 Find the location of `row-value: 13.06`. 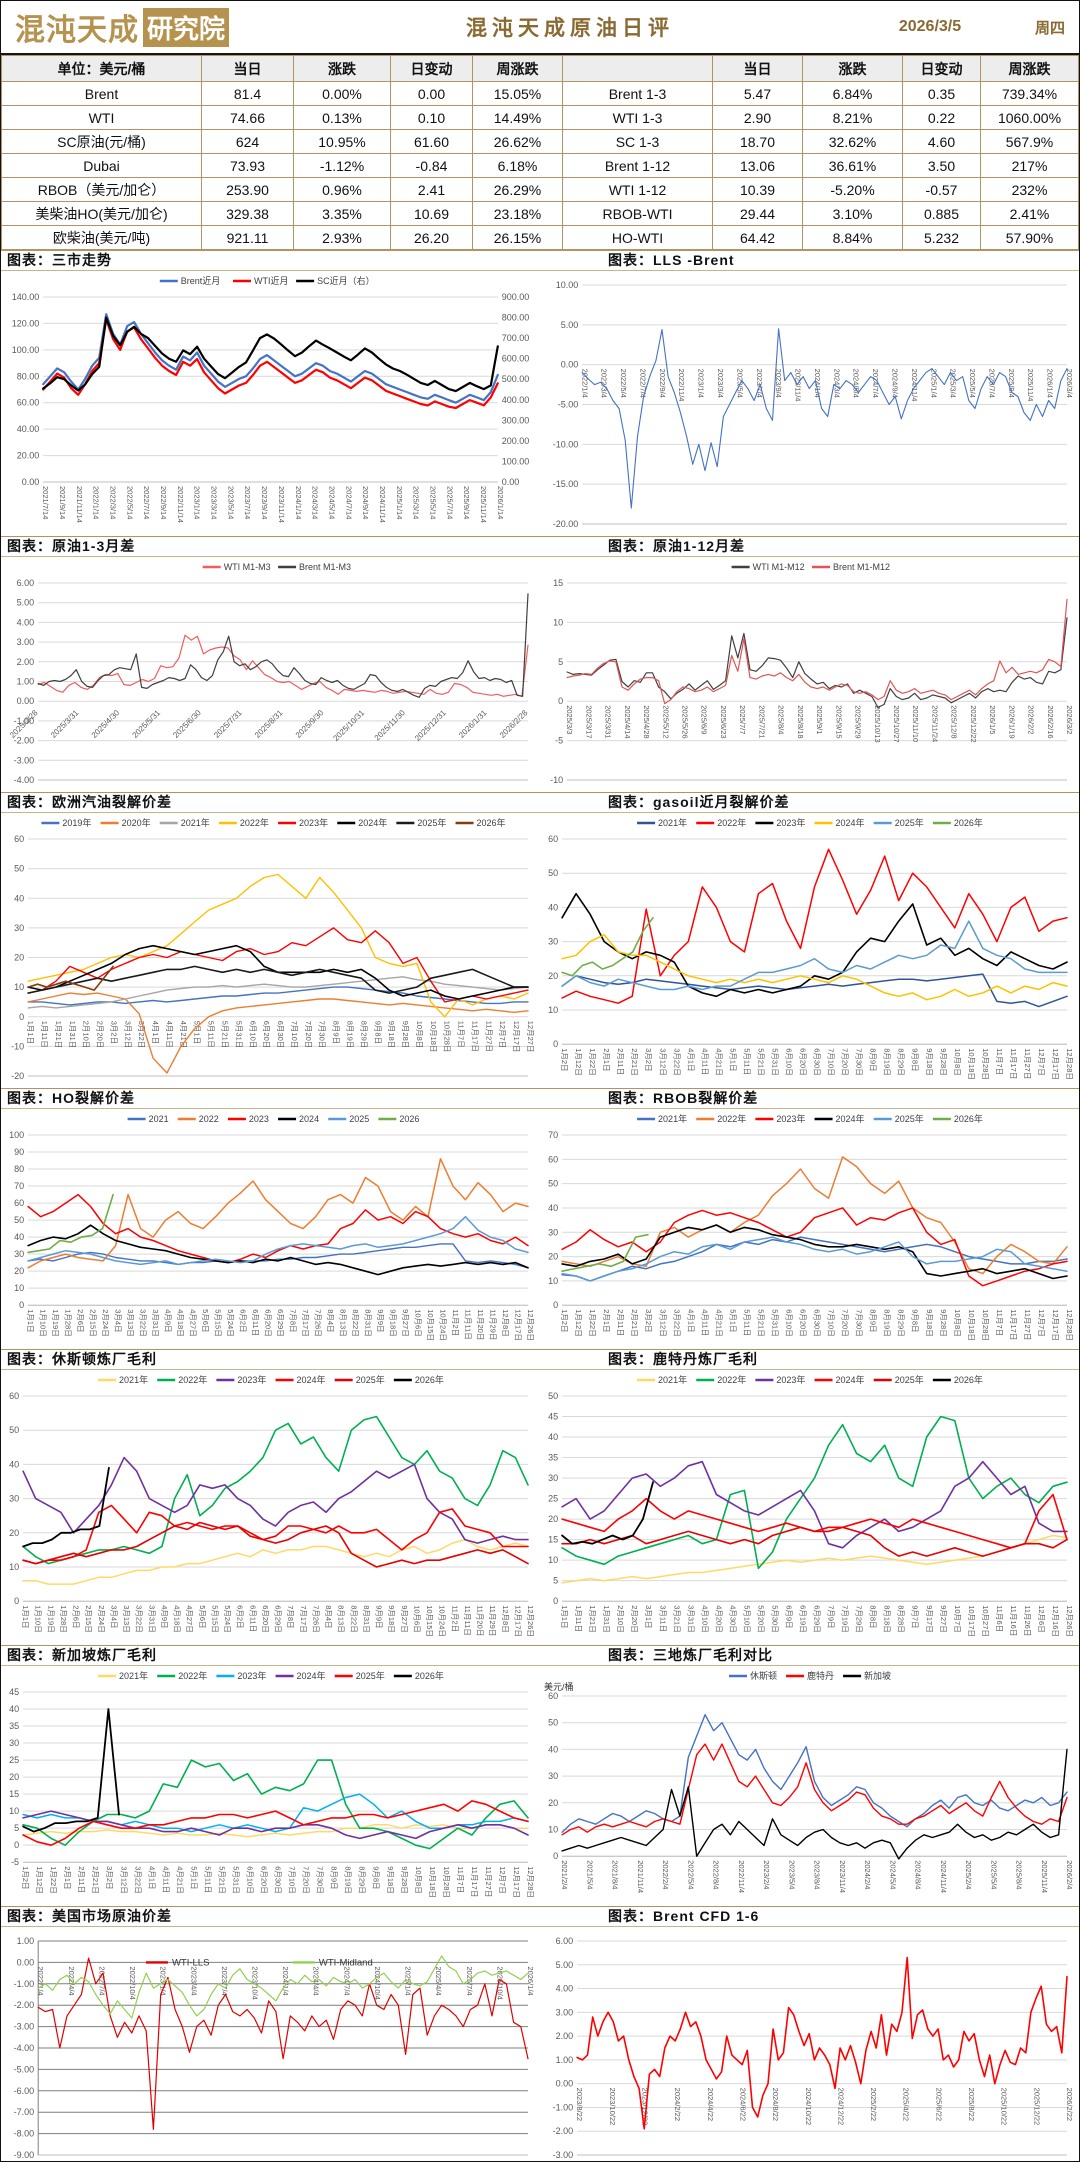

row-value: 13.06 is located at coordinates (757, 165).